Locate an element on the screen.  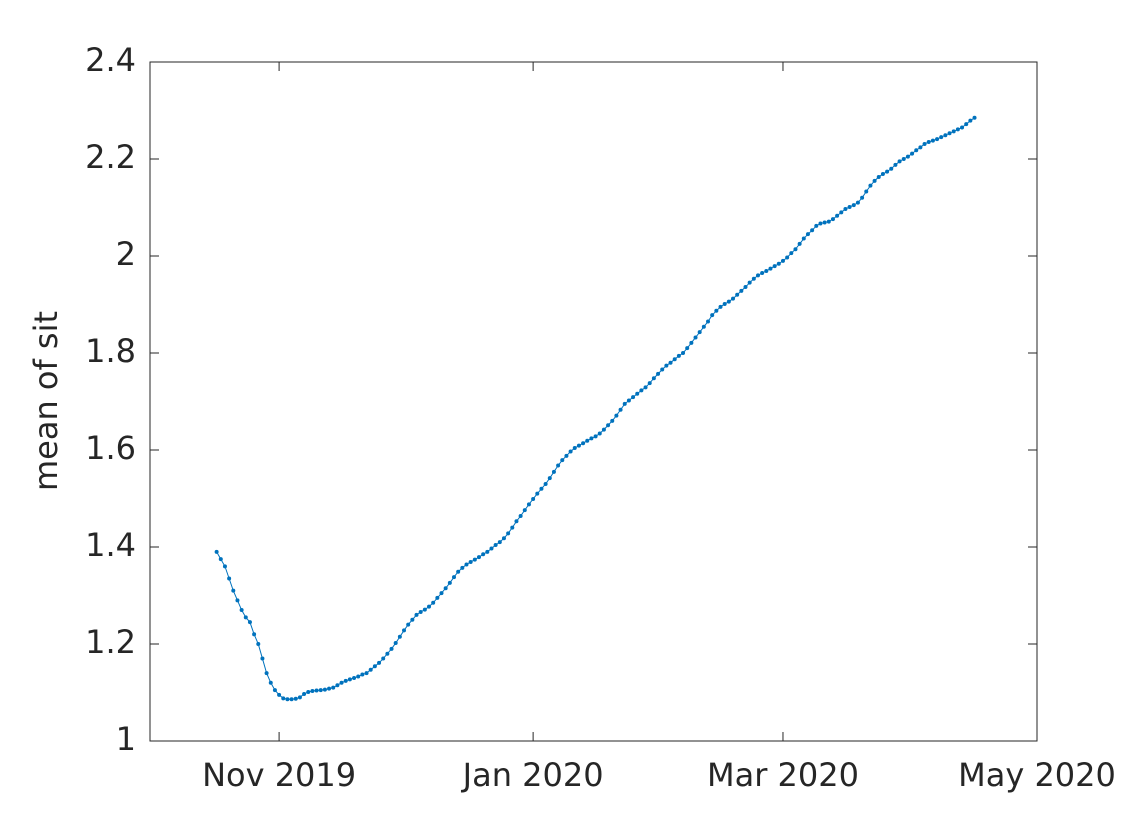
y-tick-label: 1 is located at coordinates (126, 739).